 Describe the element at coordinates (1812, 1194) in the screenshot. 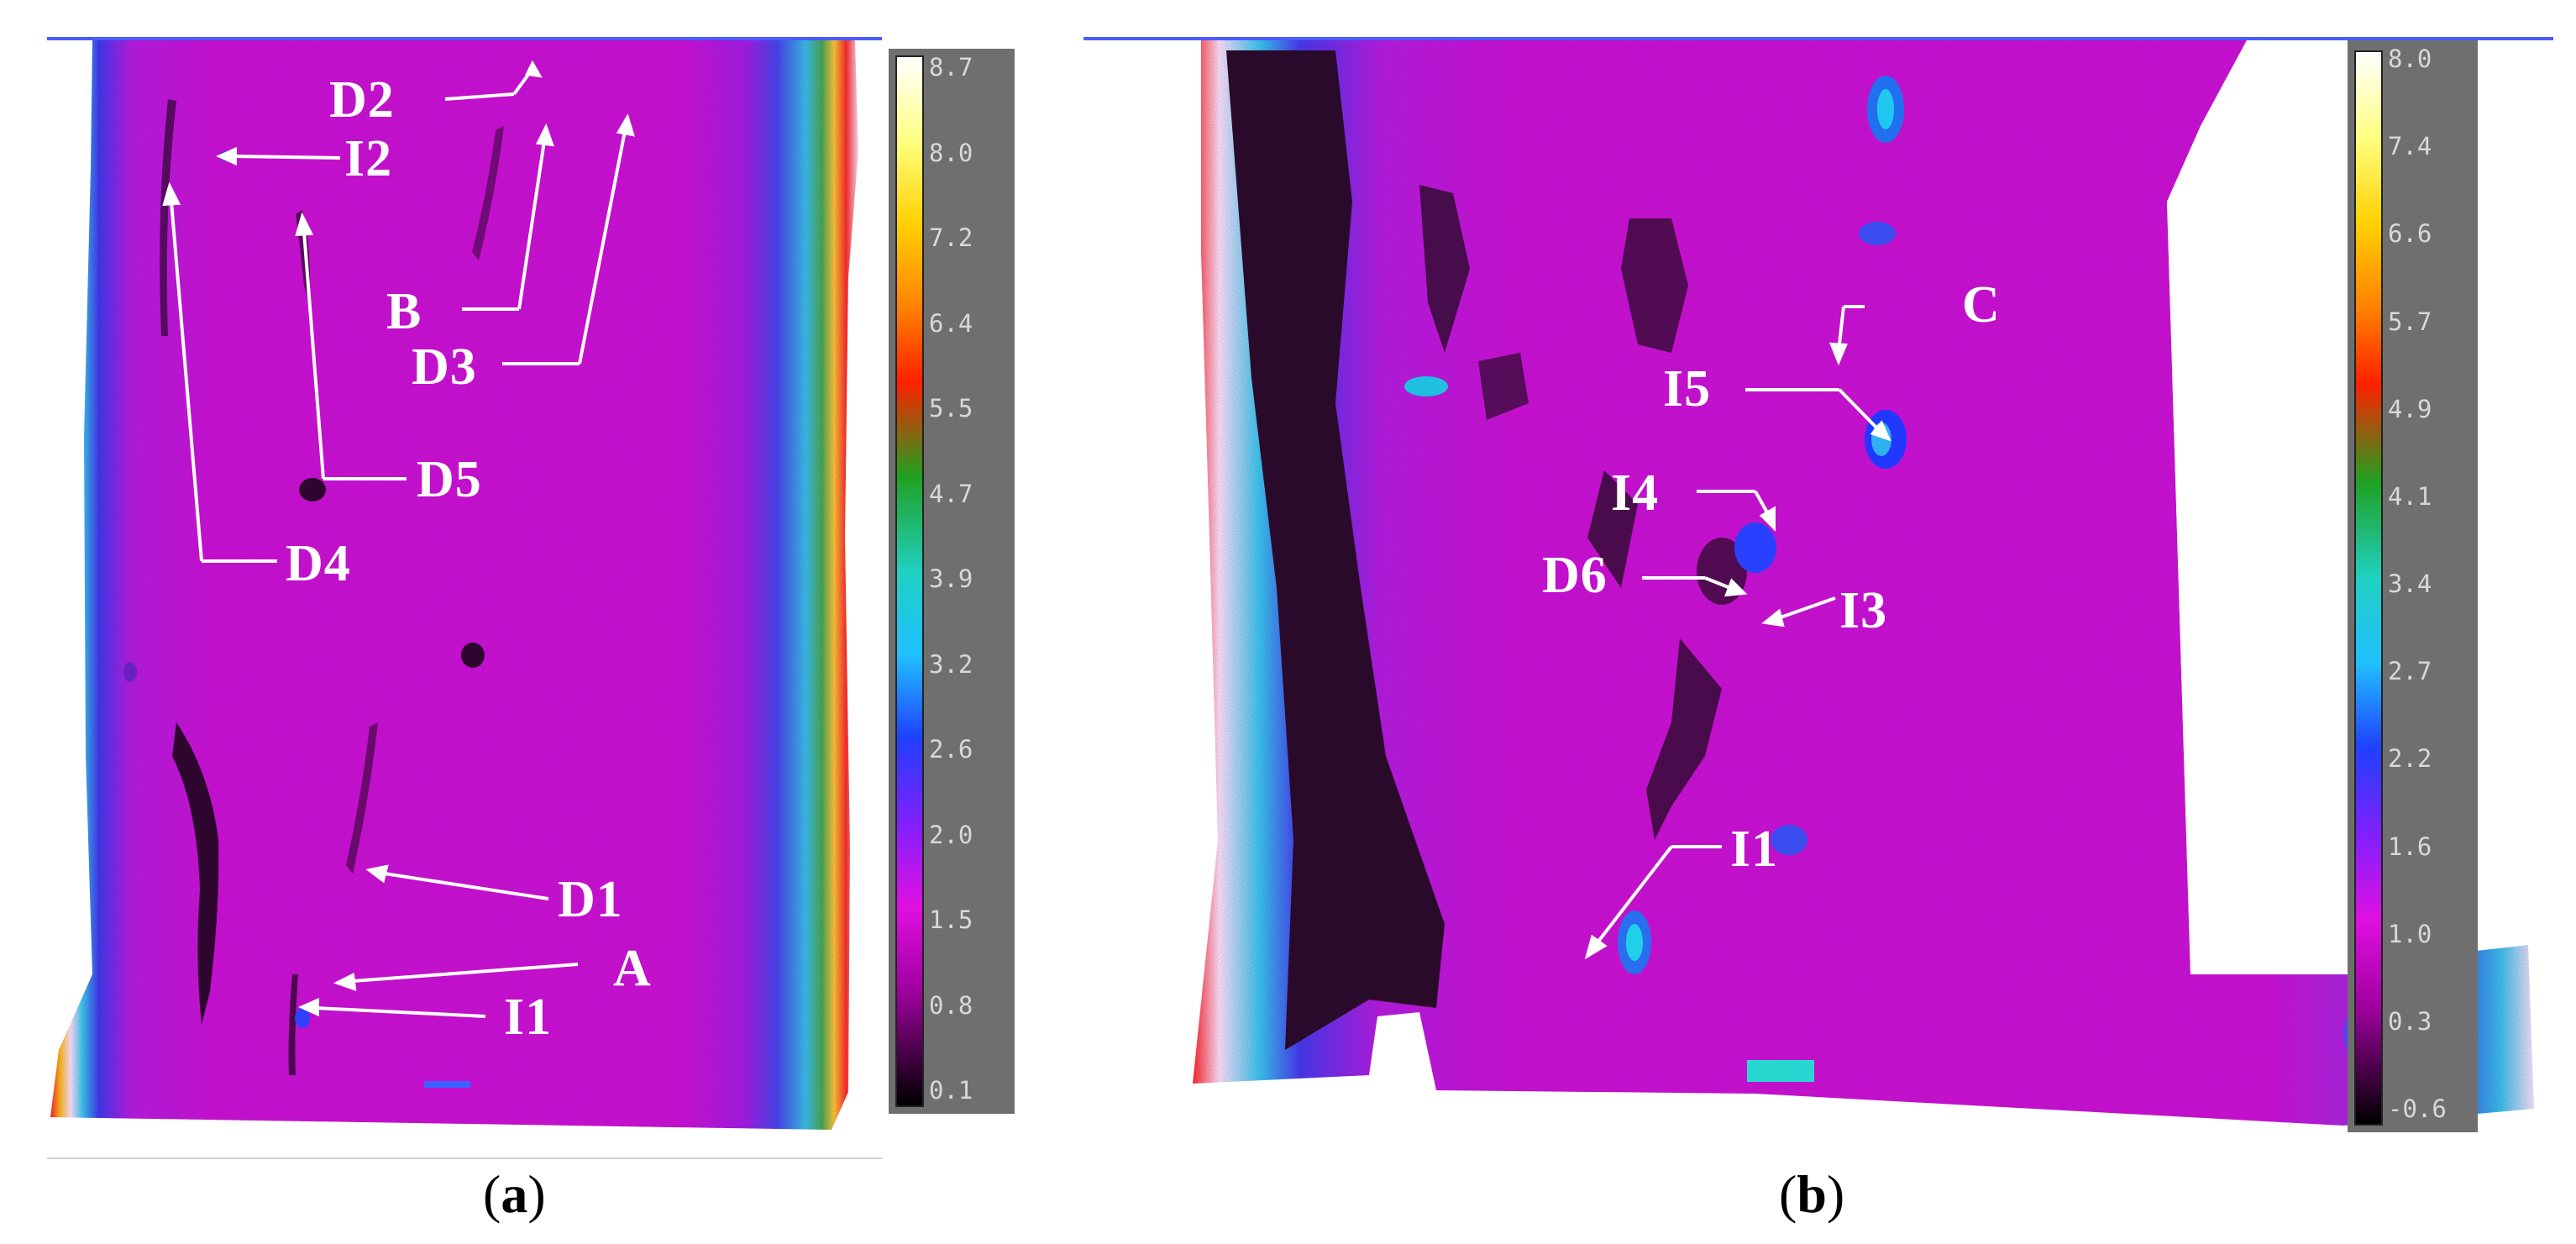

I see `caption-b: (b)` at that location.